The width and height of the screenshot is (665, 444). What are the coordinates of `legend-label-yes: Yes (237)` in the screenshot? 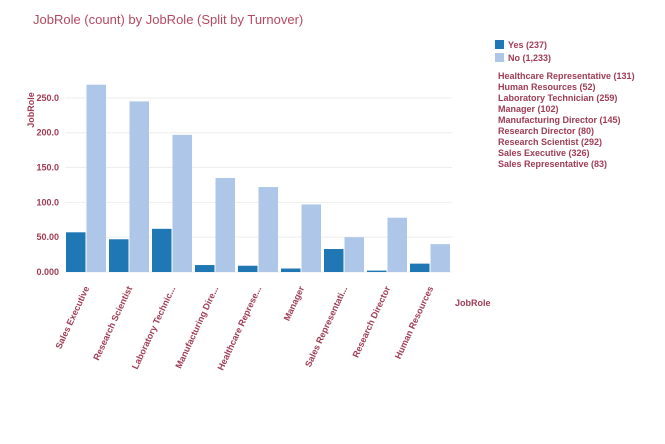 It's located at (528, 44).